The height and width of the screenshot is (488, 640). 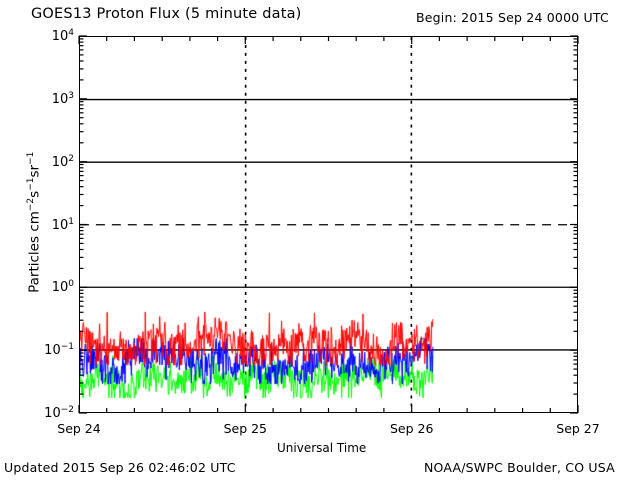 What do you see at coordinates (166, 14) in the screenshot?
I see `page-title: GOES13 Proton Flux (5 minute data)` at bounding box center [166, 14].